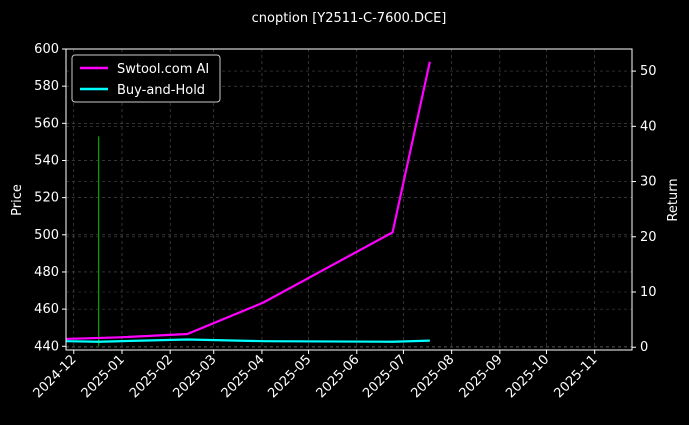  Describe the element at coordinates (163, 69) in the screenshot. I see `legend-label-ai: Swtool.com AI` at that location.